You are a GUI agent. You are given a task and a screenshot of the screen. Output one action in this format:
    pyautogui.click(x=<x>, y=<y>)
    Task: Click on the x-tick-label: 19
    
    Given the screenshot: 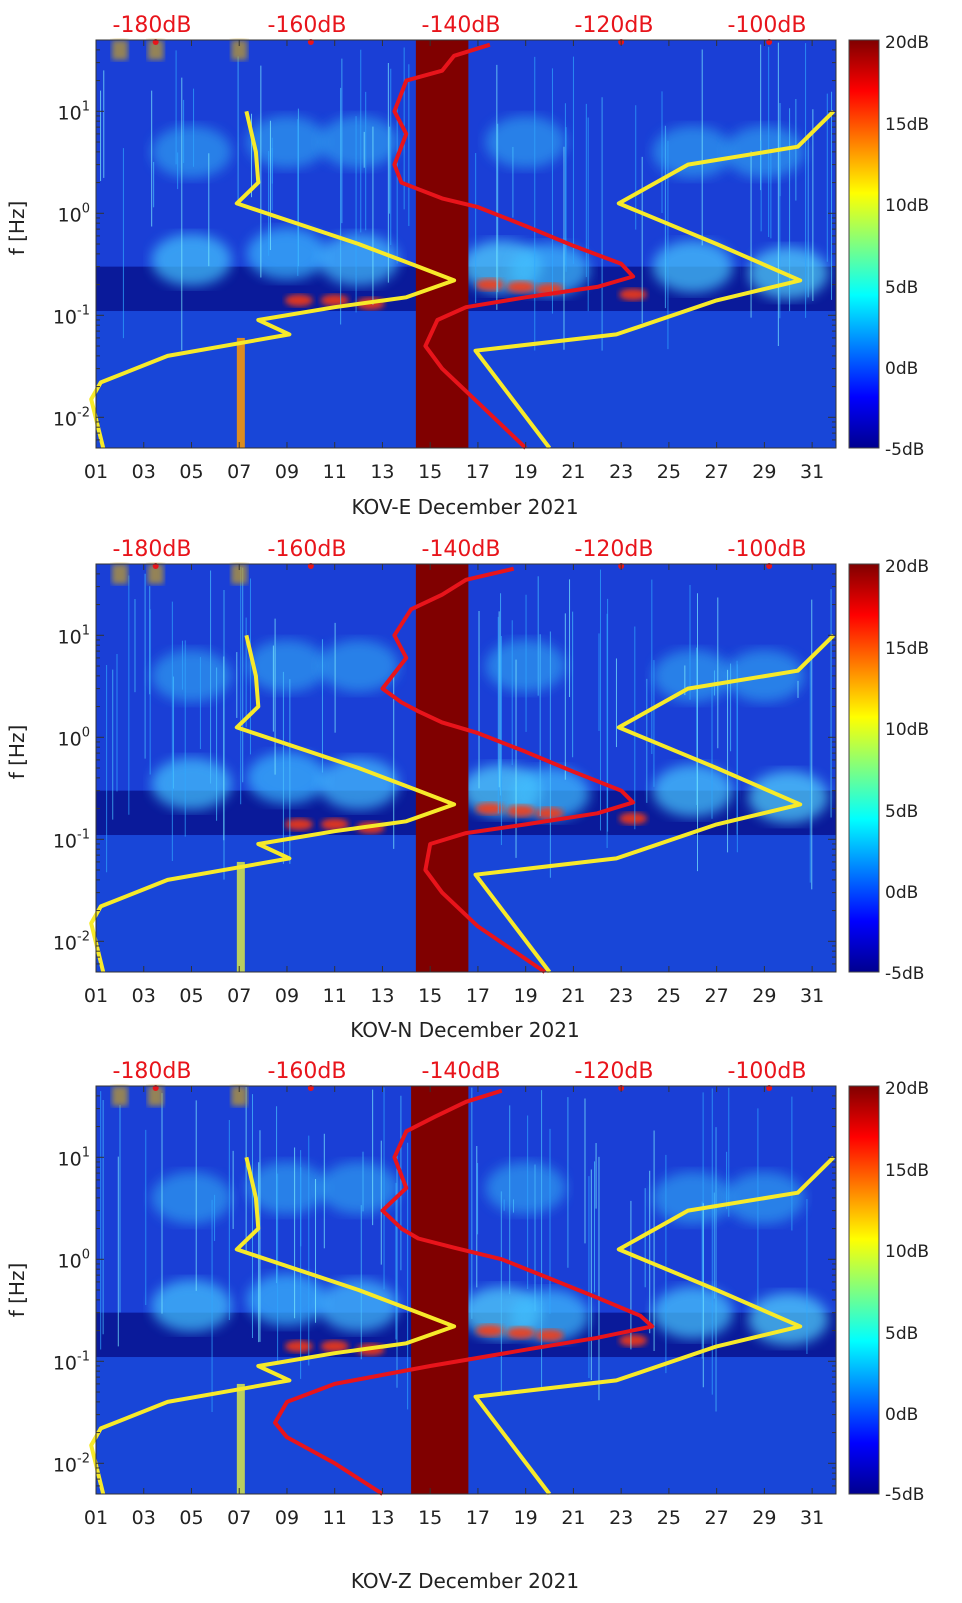 What is the action you would take?
    pyautogui.click(x=526, y=1518)
    